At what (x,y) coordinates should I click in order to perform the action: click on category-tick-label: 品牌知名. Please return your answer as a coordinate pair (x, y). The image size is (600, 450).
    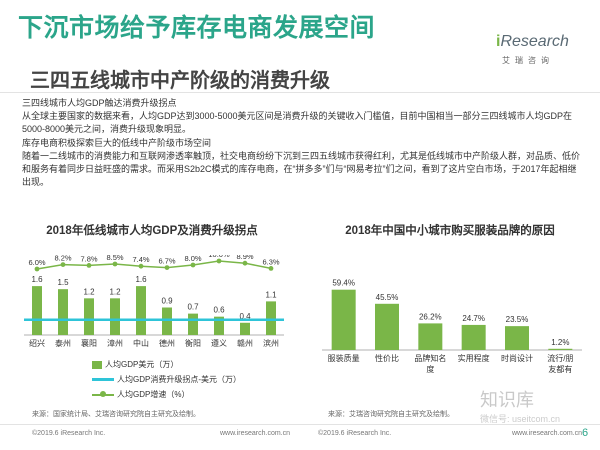
    Looking at the image, I should click on (430, 358).